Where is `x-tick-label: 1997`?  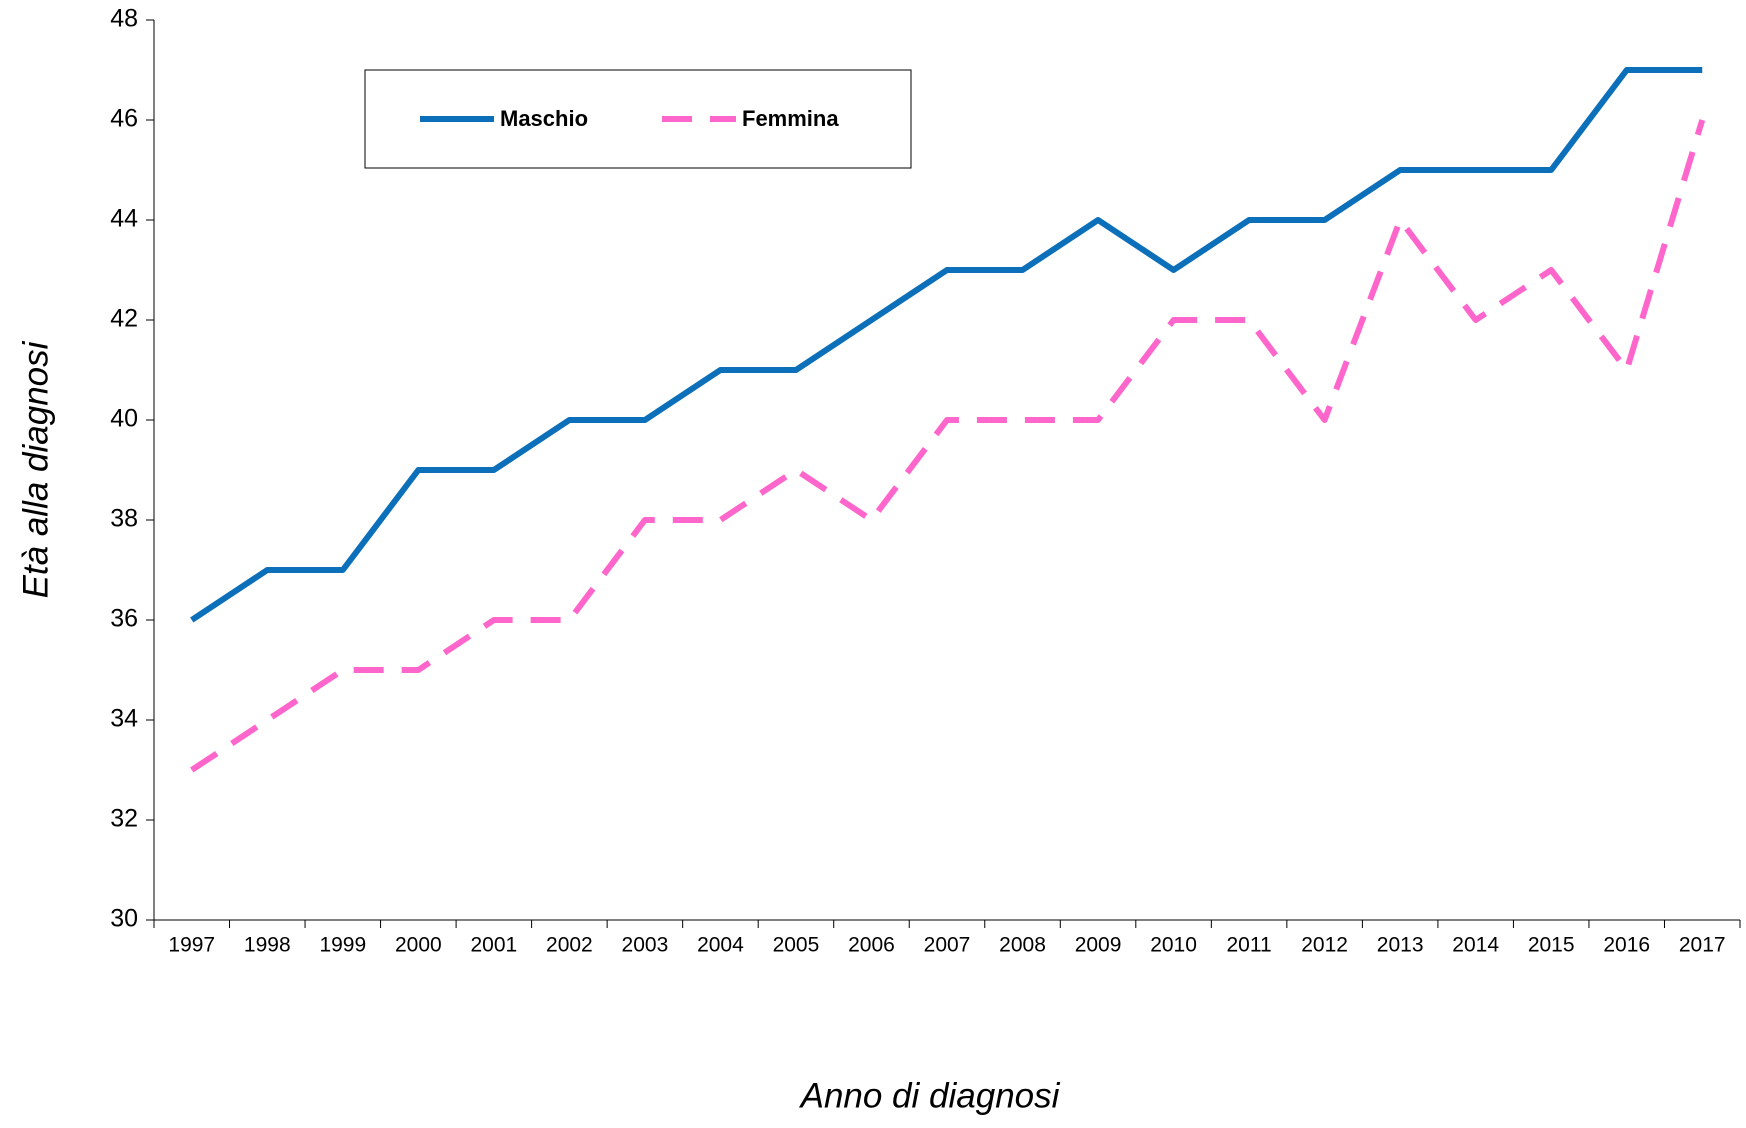 x-tick-label: 1997 is located at coordinates (191, 945).